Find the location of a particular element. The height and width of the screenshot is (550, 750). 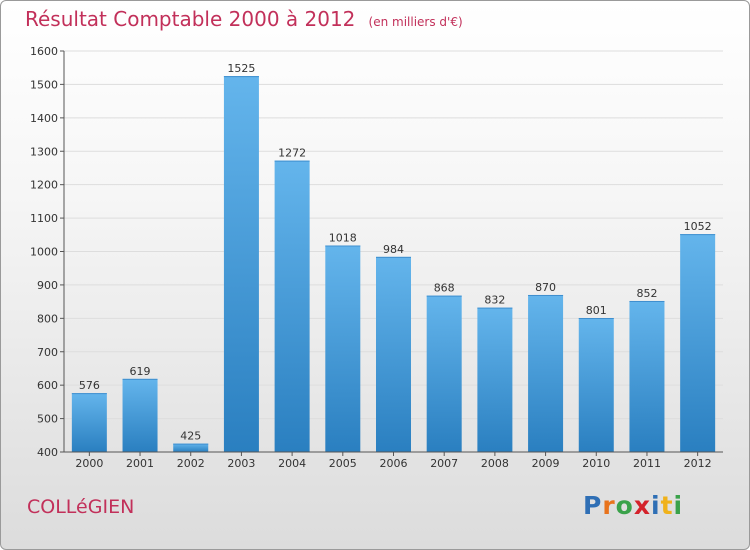

value-label: 1272 is located at coordinates (292, 153).